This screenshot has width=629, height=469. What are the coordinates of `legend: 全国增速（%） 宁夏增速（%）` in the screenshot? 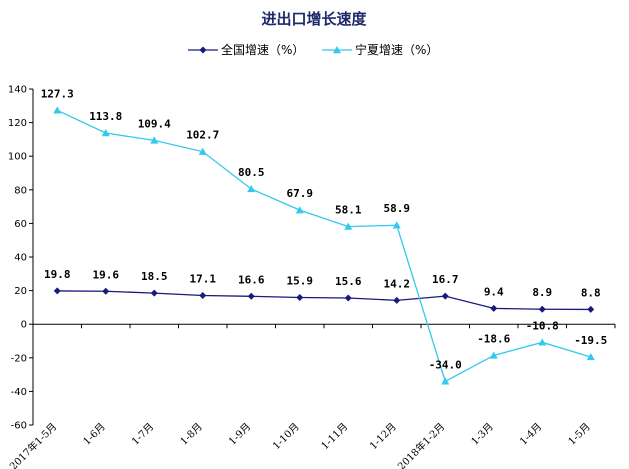 It's located at (313, 49).